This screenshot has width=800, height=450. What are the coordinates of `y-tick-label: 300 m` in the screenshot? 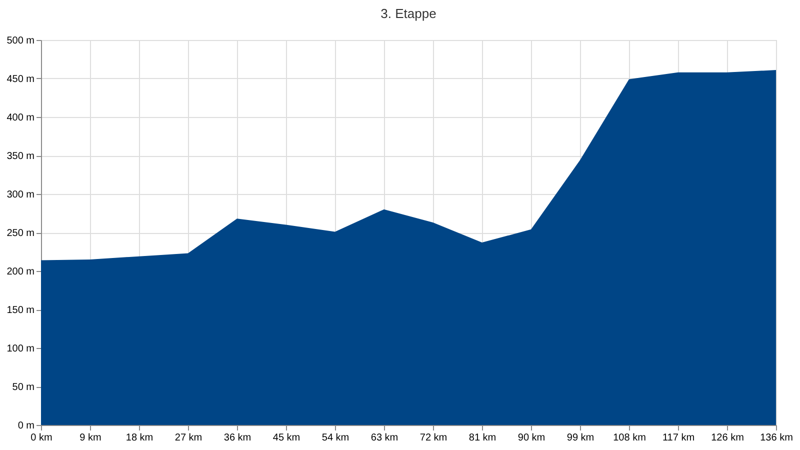 It's located at (20, 195).